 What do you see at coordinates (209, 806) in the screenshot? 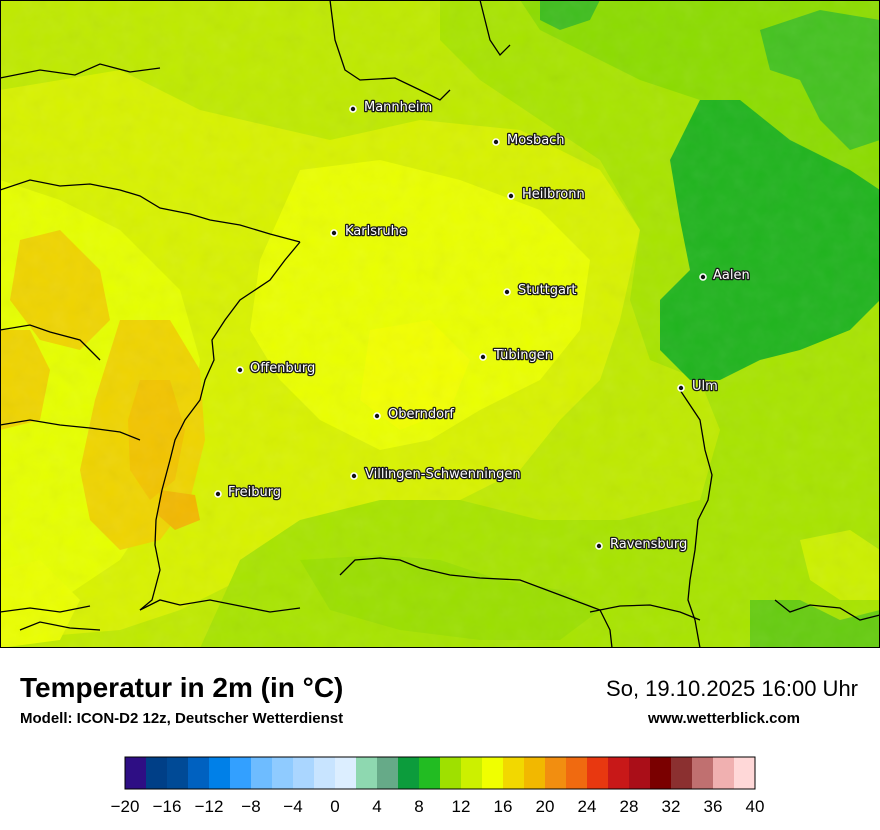
I see `legend-tick-label: −12` at bounding box center [209, 806].